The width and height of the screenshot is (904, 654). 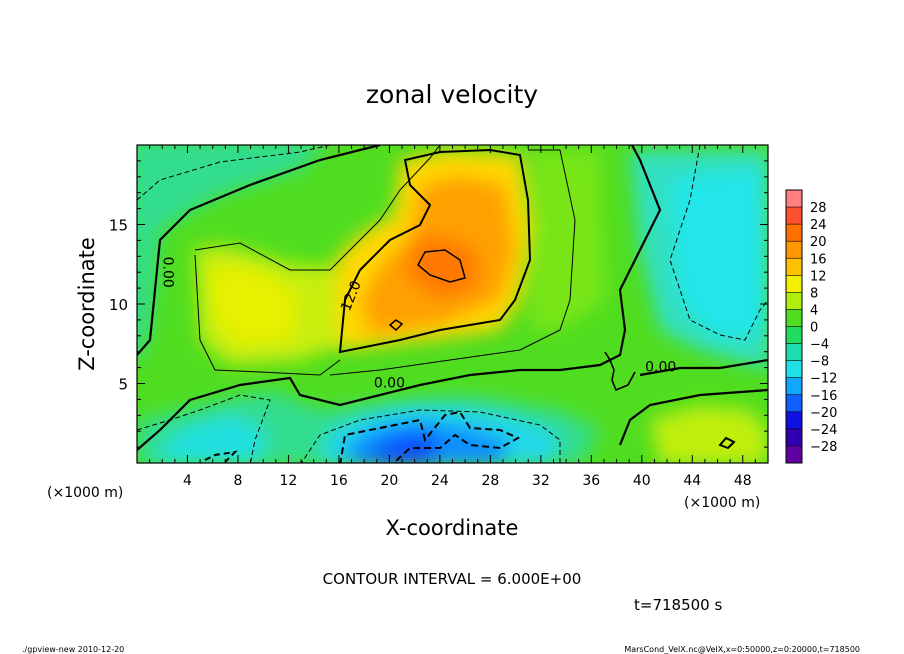 I want to click on contour-six-right, so click(x=452, y=262).